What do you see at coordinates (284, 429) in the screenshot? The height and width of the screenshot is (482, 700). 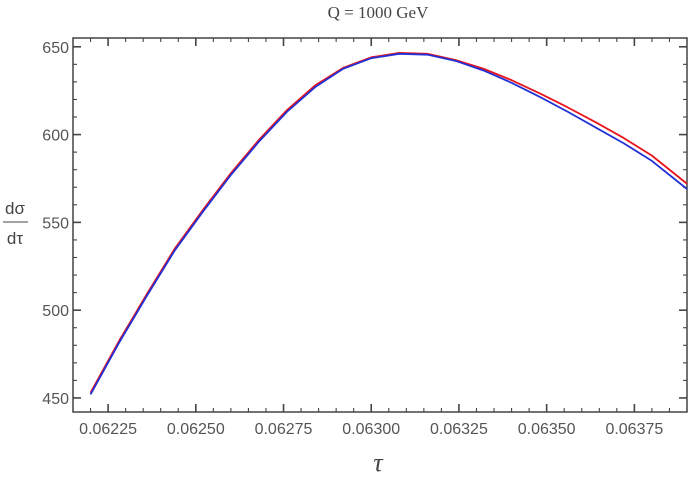 I see `x-tick-label: 0.06275` at bounding box center [284, 429].